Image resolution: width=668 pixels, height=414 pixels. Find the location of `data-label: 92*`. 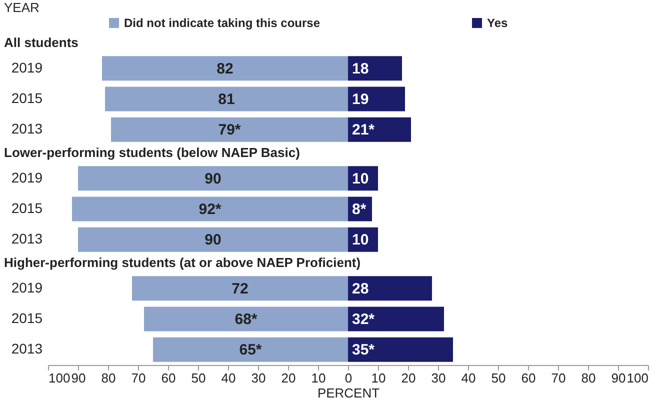

data-label: 92* is located at coordinates (210, 209).